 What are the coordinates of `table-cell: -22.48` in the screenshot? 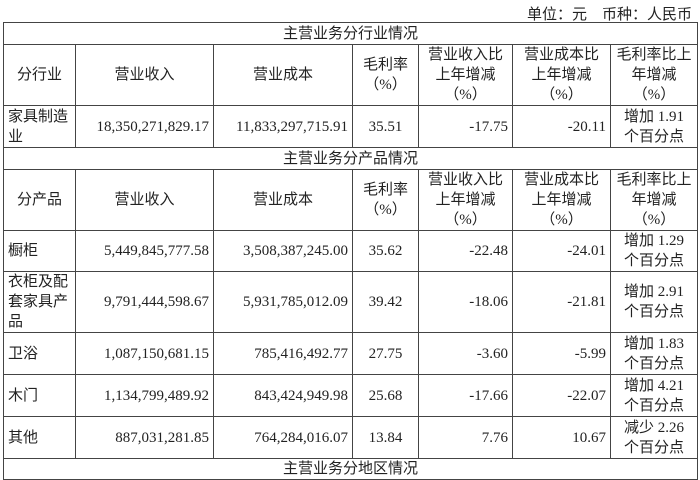 It's located at (465, 251).